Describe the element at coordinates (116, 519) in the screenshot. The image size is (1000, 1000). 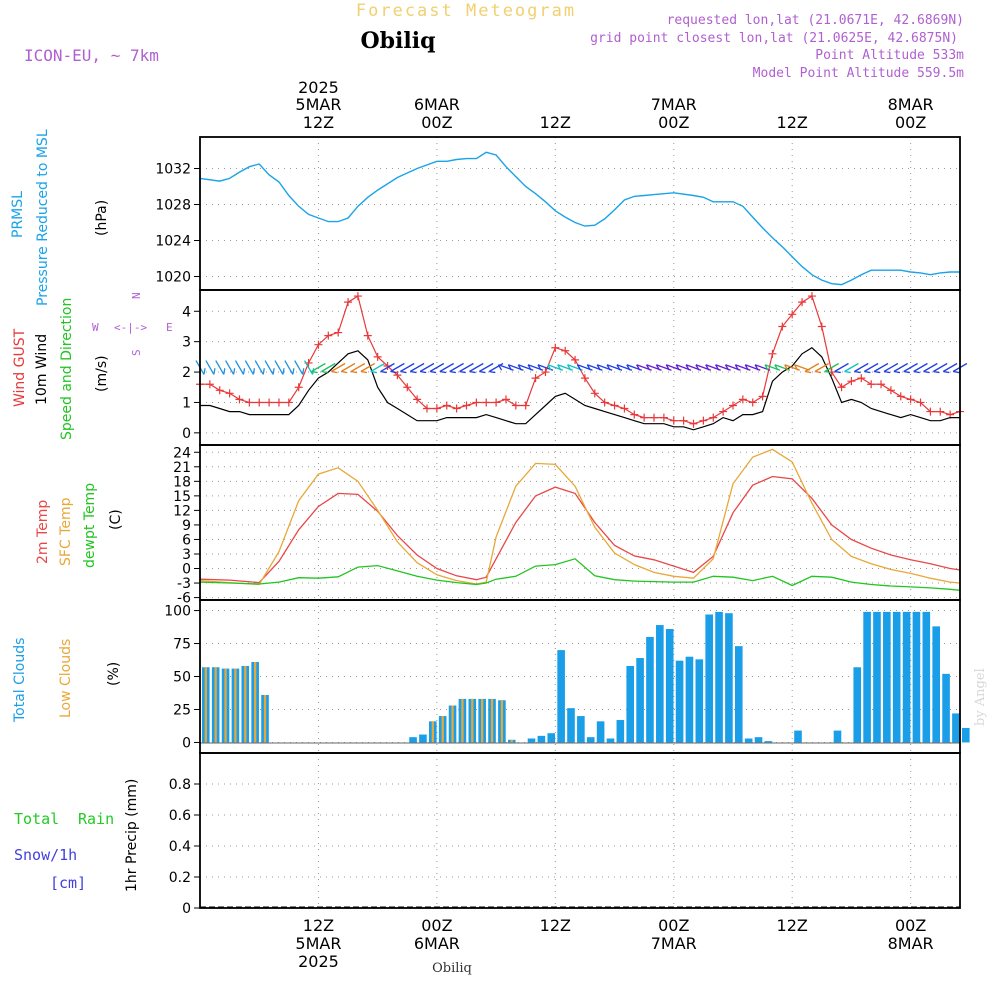
I see `temp-unit: (C)` at that location.